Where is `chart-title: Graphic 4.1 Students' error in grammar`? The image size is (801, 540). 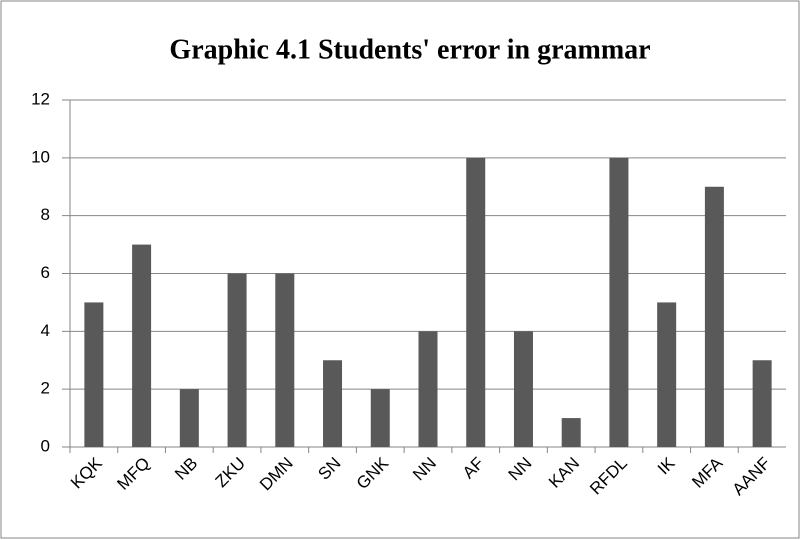 chart-title: Graphic 4.1 Students' error in grammar is located at coordinates (409, 49).